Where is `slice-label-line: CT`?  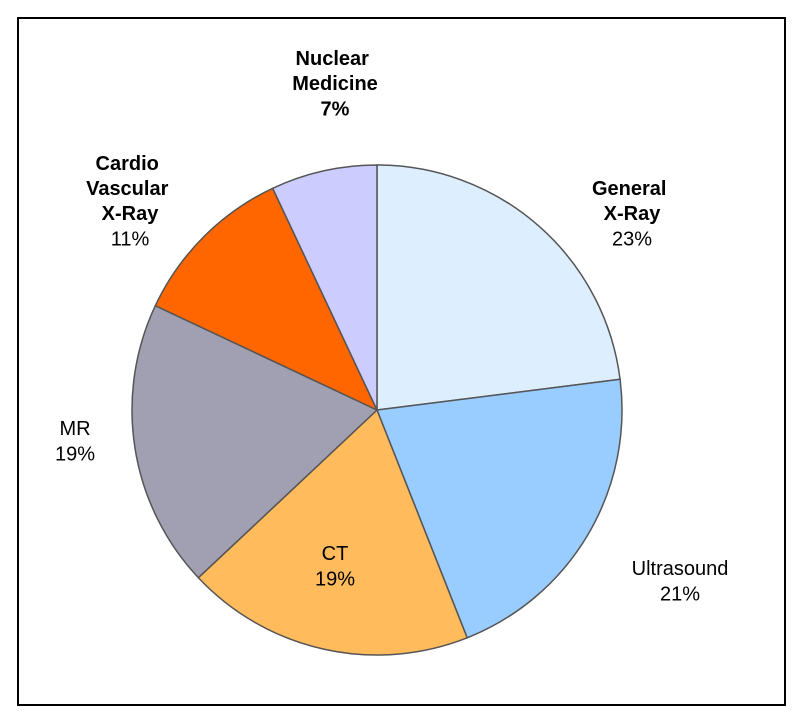
slice-label-line: CT is located at coordinates (335, 554).